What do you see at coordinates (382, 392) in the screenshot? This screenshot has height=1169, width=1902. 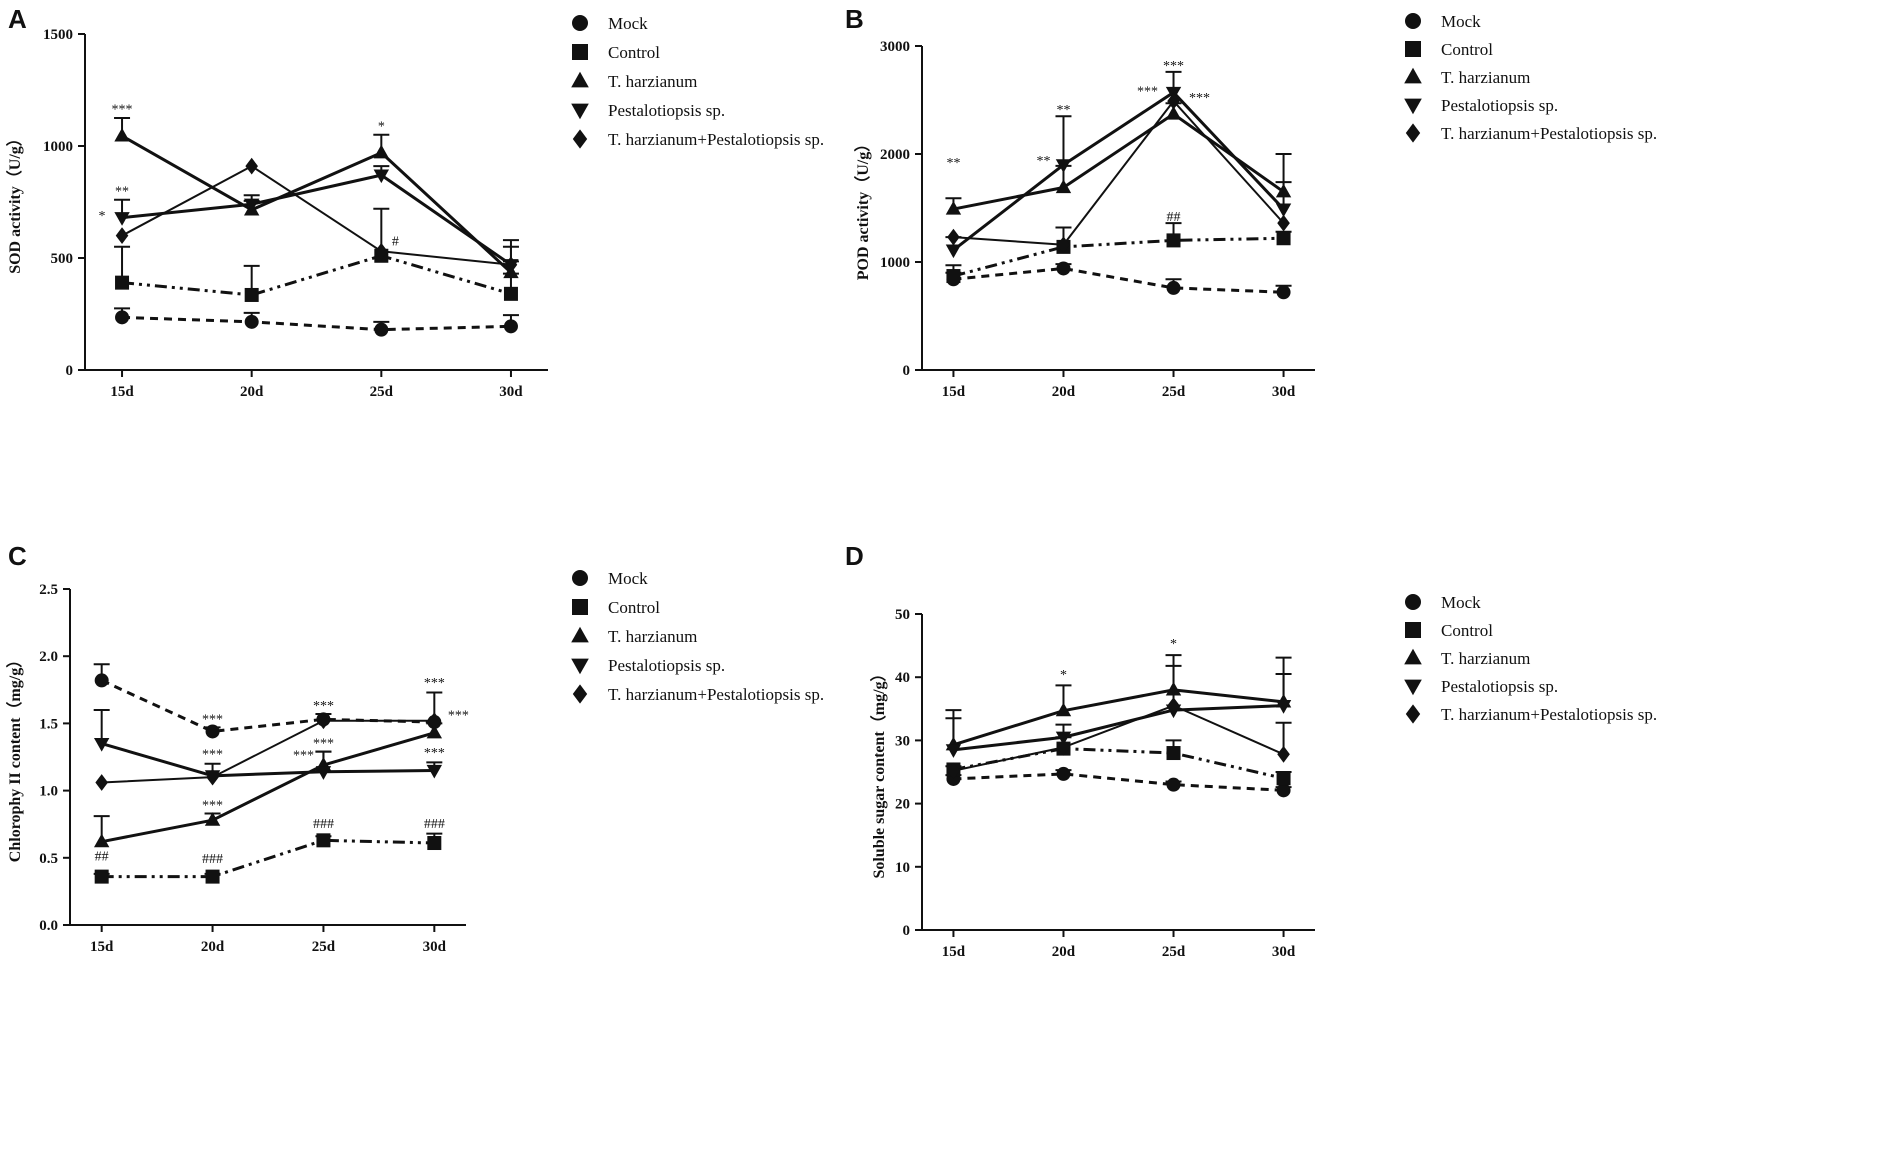 I see `x-tick-label: 25d` at bounding box center [382, 392].